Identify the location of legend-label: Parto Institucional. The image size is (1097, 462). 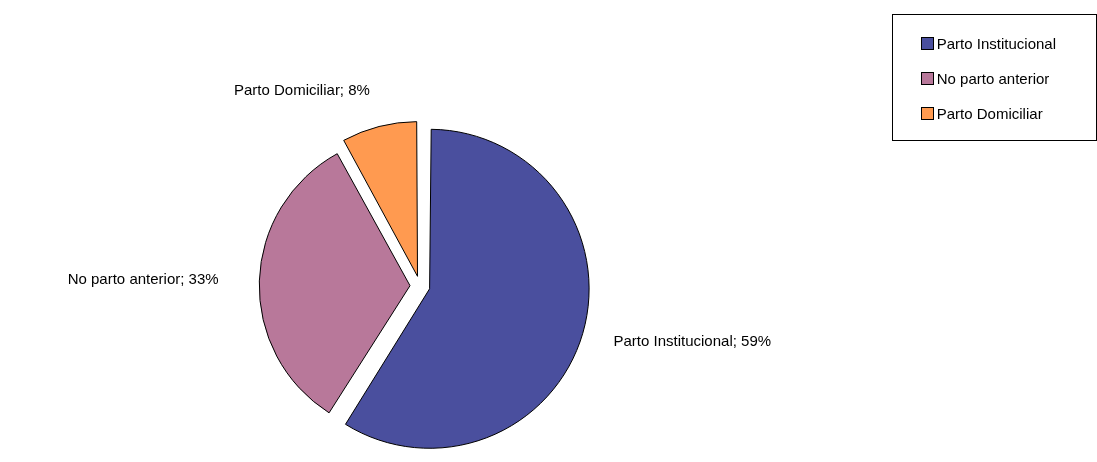
(996, 43).